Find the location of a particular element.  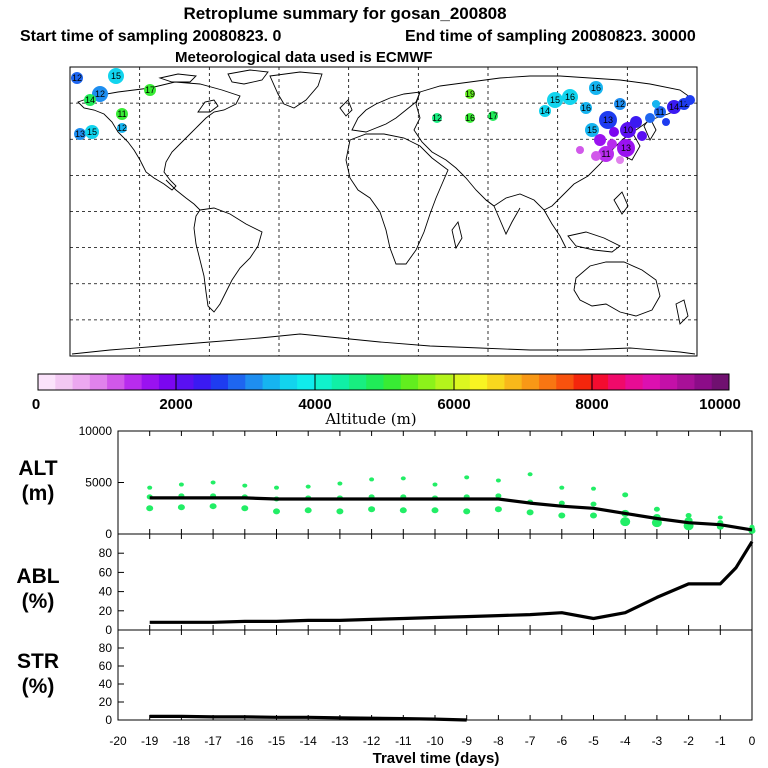

str-panel-unit: (%) is located at coordinates (38, 686).